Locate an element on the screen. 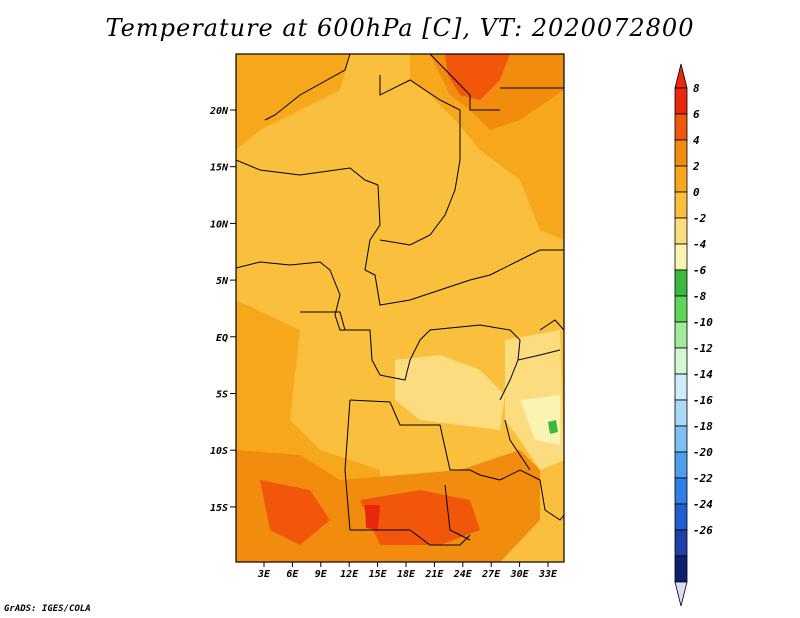 Image resolution: width=800 pixels, height=618 pixels. colorbar-label: -18 is located at coordinates (703, 426).